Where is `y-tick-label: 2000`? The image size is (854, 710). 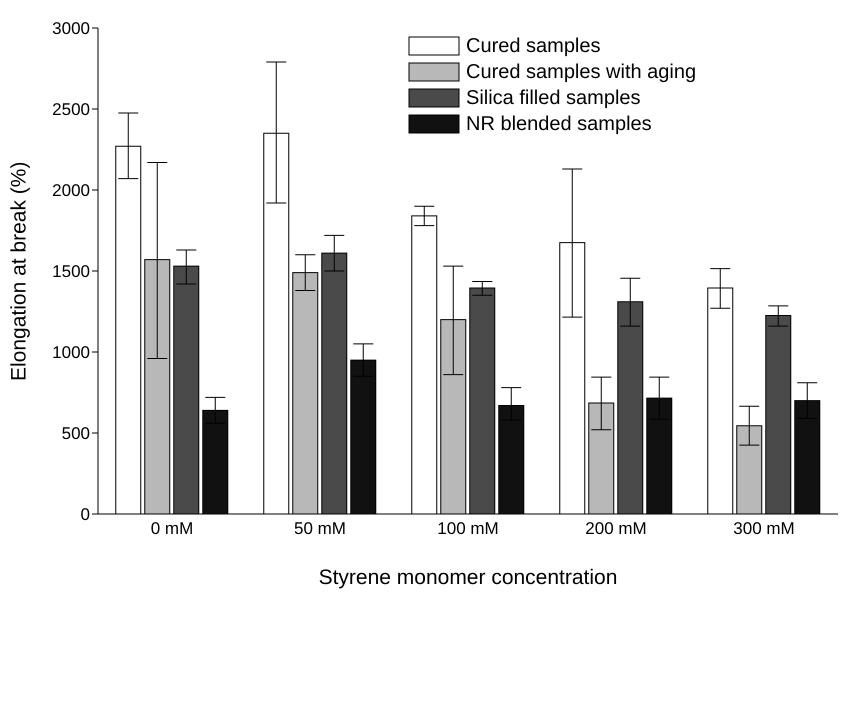
y-tick-label: 2000 is located at coordinates (71, 190).